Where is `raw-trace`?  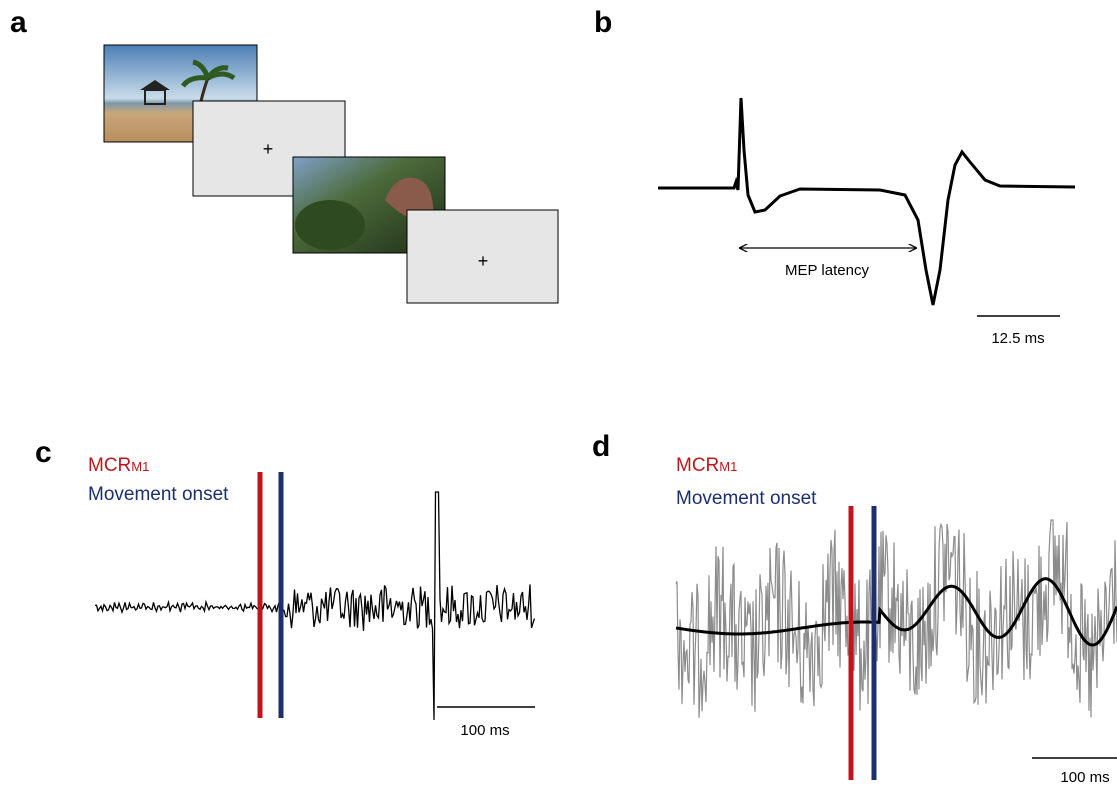
raw-trace is located at coordinates (896, 618).